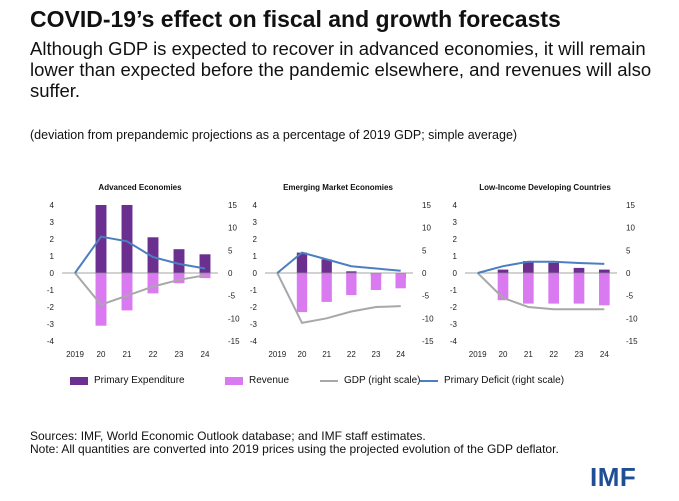  I want to click on low-income-developing-countries-right-tick-label: 15, so click(630, 205).